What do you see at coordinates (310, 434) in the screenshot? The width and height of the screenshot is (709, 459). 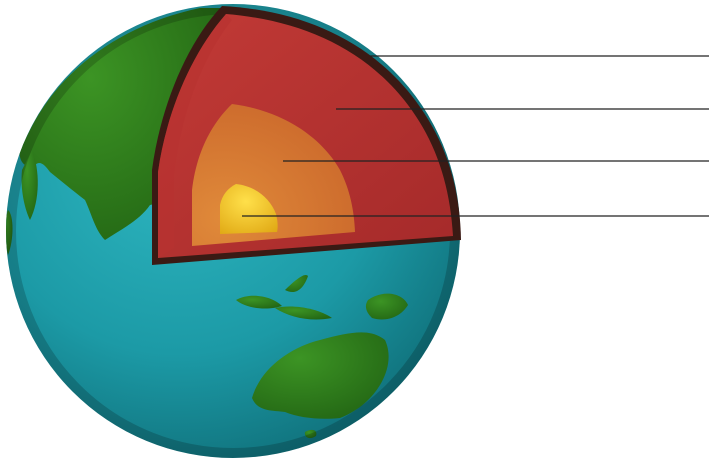 I see `island-bottom` at bounding box center [310, 434].